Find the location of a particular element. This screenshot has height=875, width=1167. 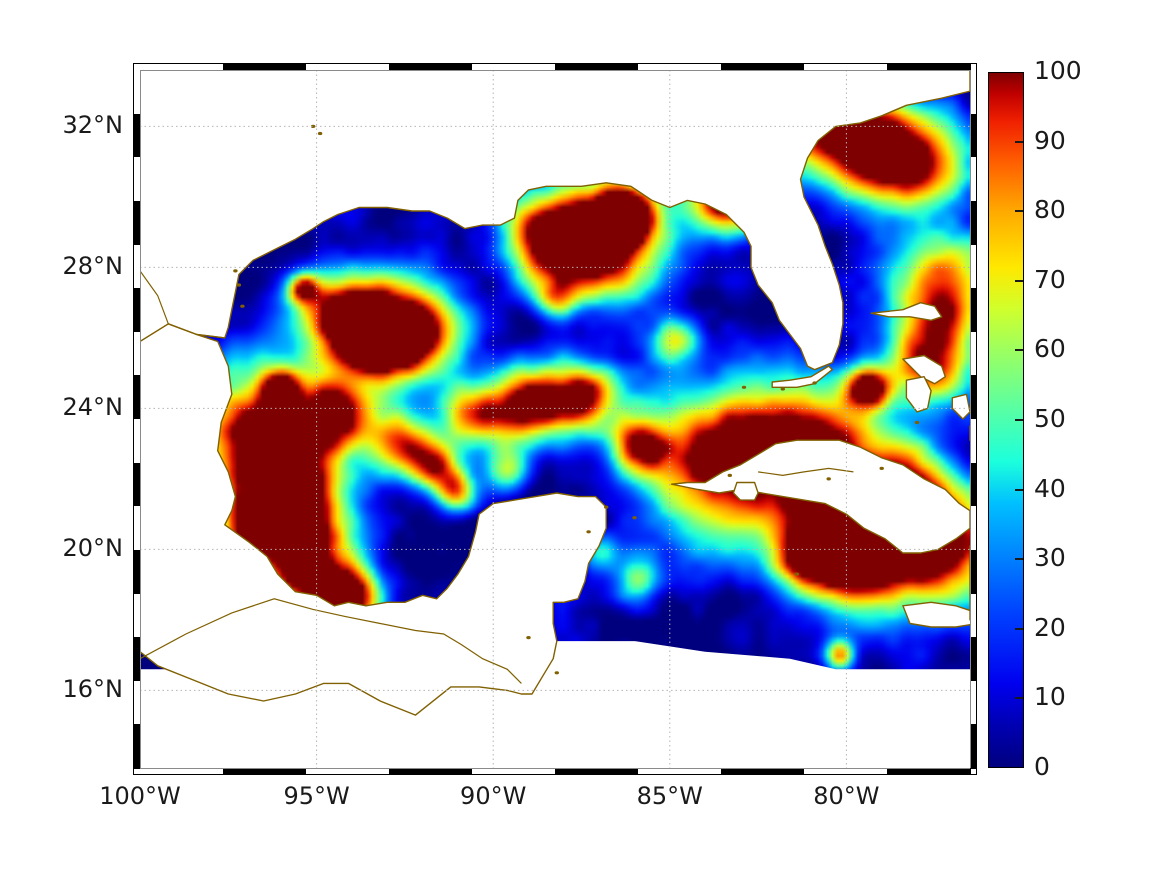

colorbar-tick-label: 60 is located at coordinates (1050, 349).